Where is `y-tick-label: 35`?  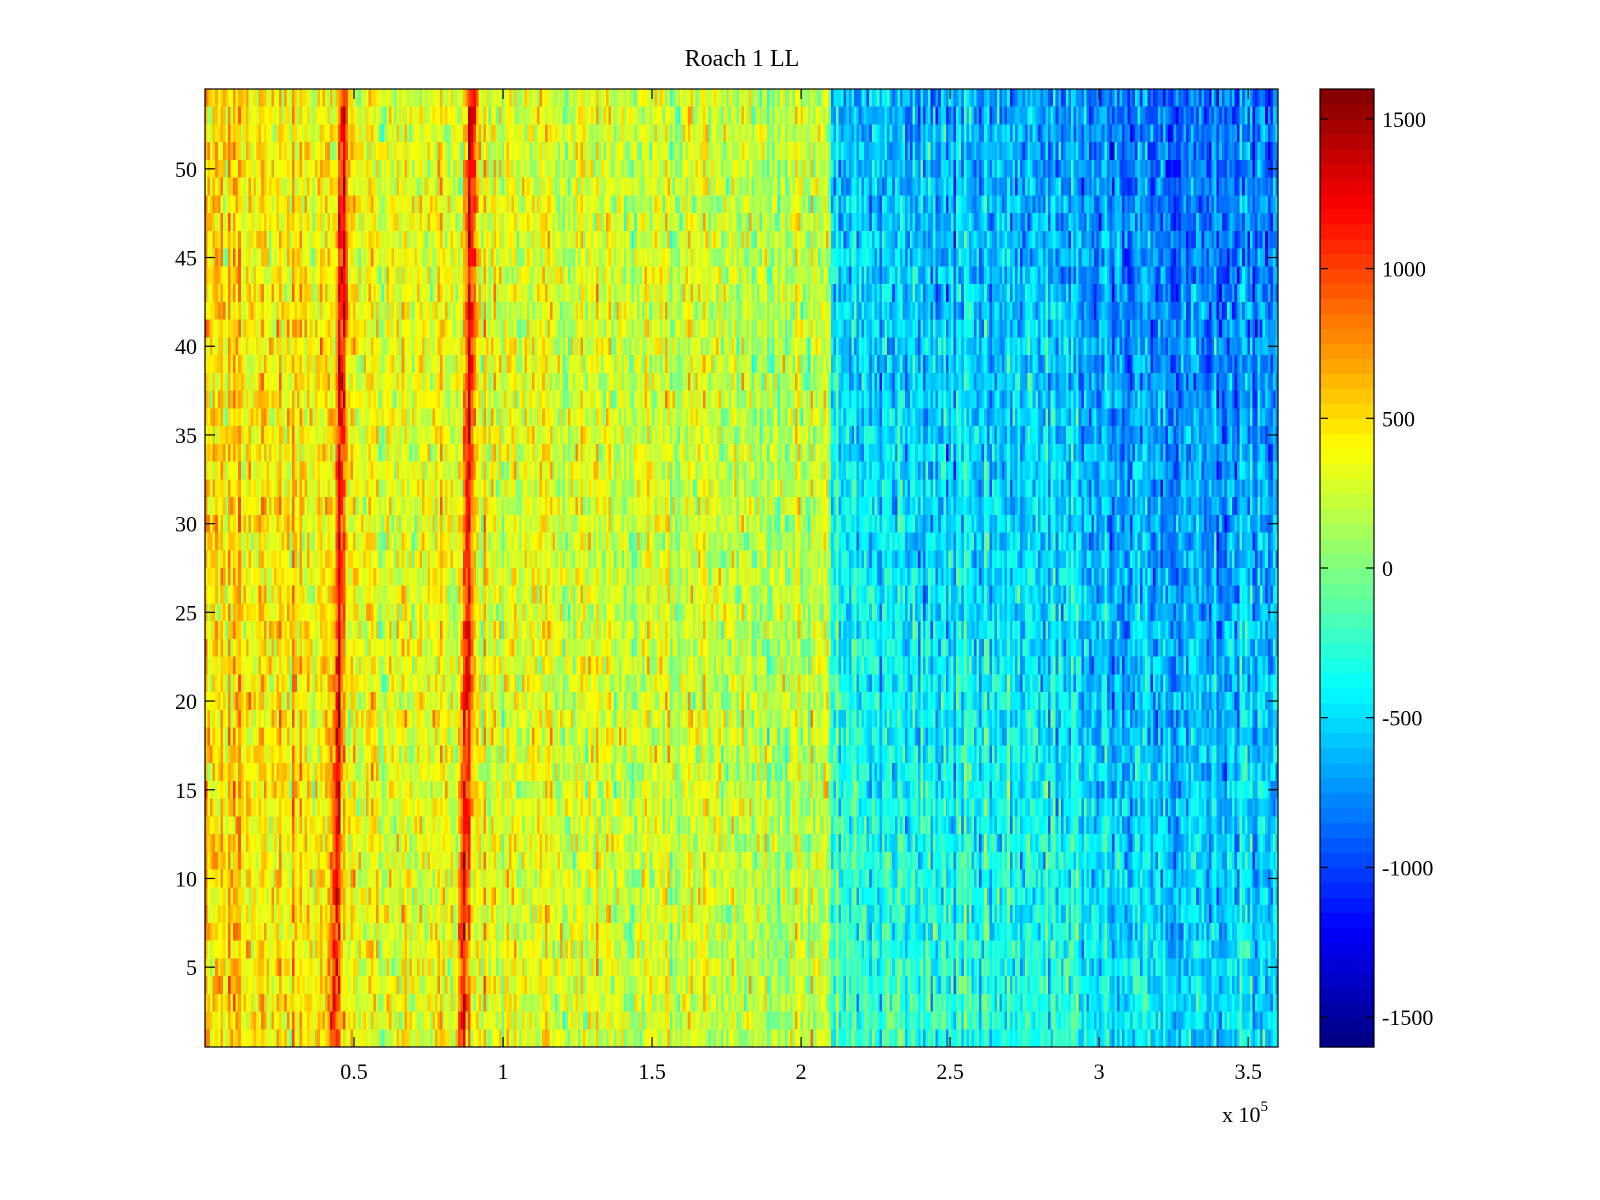
y-tick-label: 35 is located at coordinates (186, 435).